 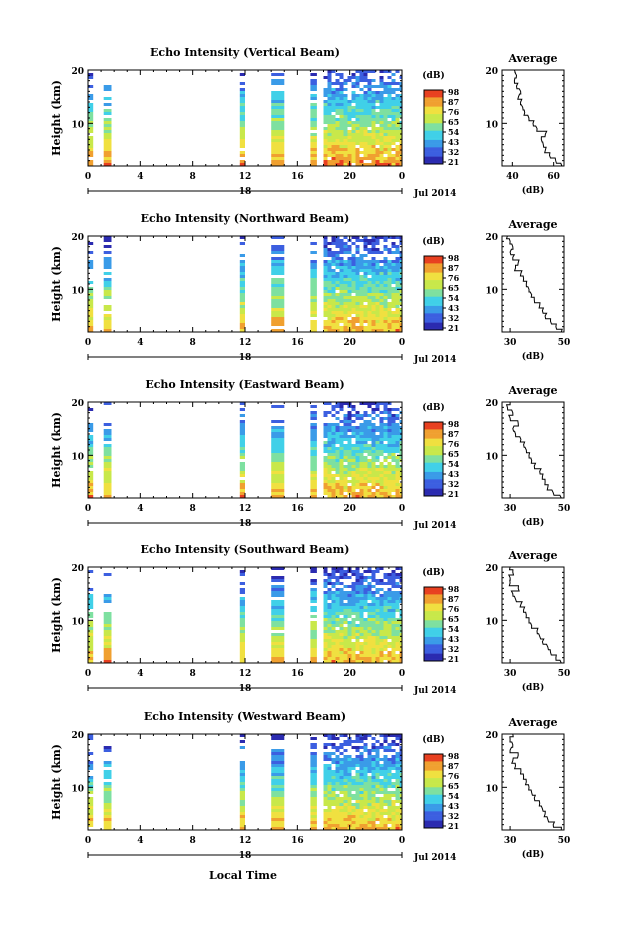 I want to click on x-tick-label: 20, so click(x=349, y=509).